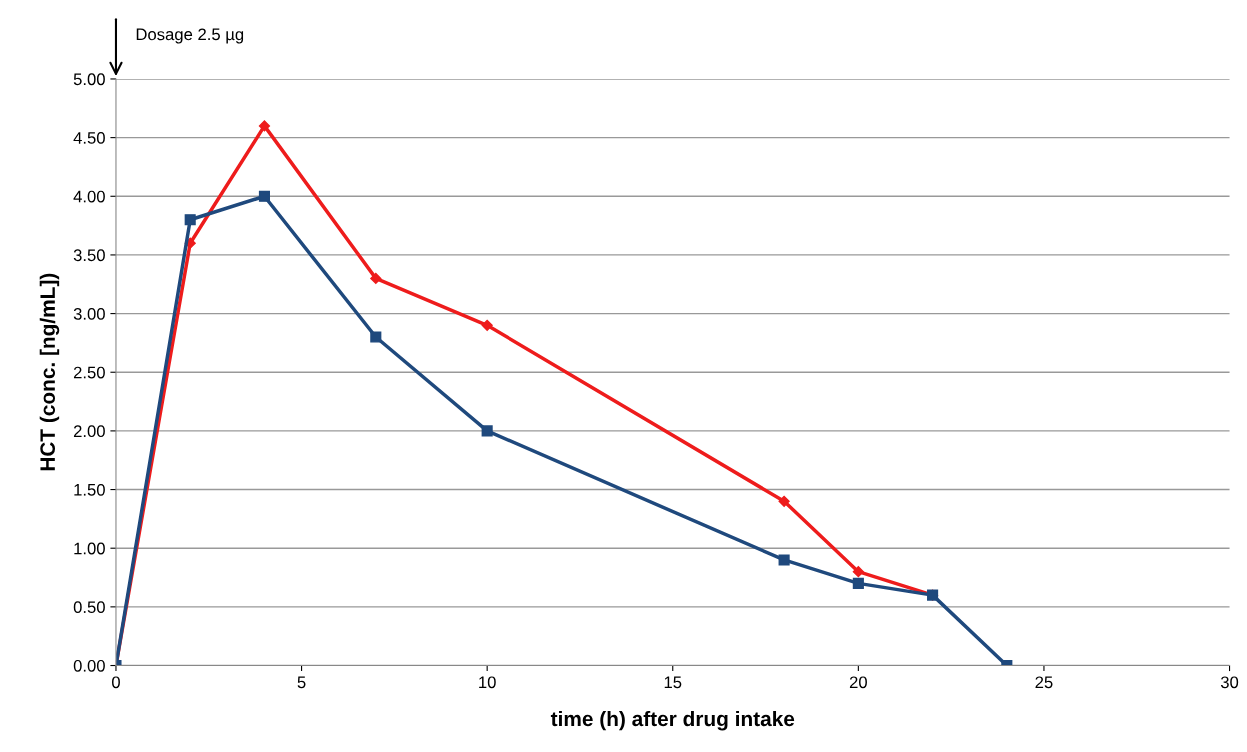  I want to click on x-tick-label: 5, so click(301, 682).